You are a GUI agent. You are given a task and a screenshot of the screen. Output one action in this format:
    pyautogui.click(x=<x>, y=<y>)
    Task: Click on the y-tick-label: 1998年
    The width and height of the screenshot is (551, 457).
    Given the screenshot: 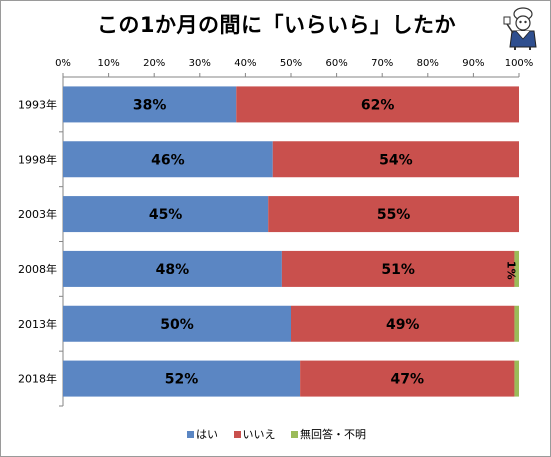 What is the action you would take?
    pyautogui.click(x=37, y=159)
    